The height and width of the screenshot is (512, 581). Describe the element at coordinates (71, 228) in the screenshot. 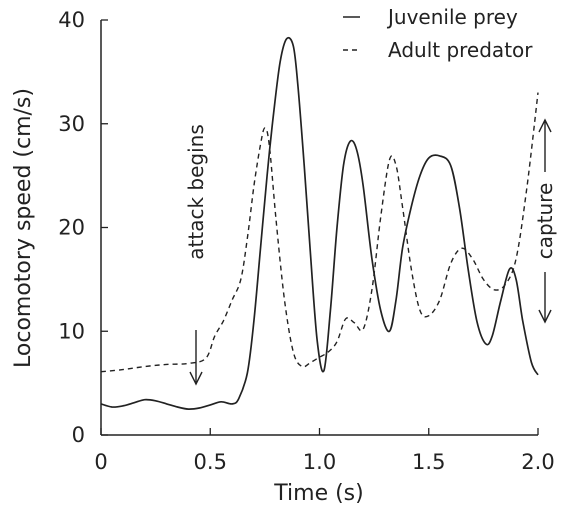

I see `y-tick-label: 20` at that location.